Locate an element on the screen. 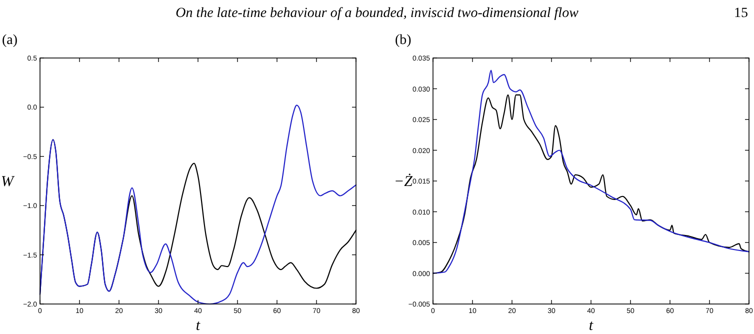 This screenshot has height=334, width=754. chart-title: (a) is located at coordinates (10, 40).